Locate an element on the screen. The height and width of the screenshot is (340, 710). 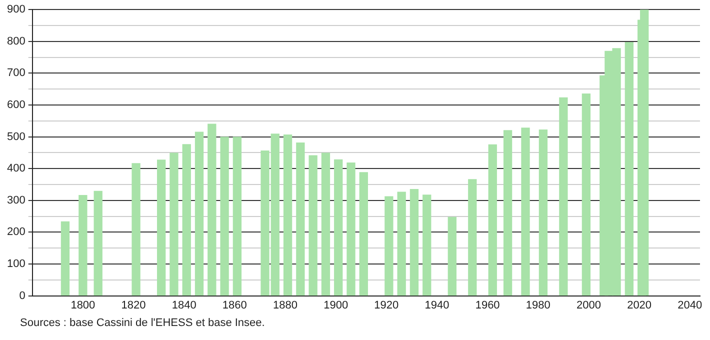
y-tick-label: 100 is located at coordinates (16, 264).